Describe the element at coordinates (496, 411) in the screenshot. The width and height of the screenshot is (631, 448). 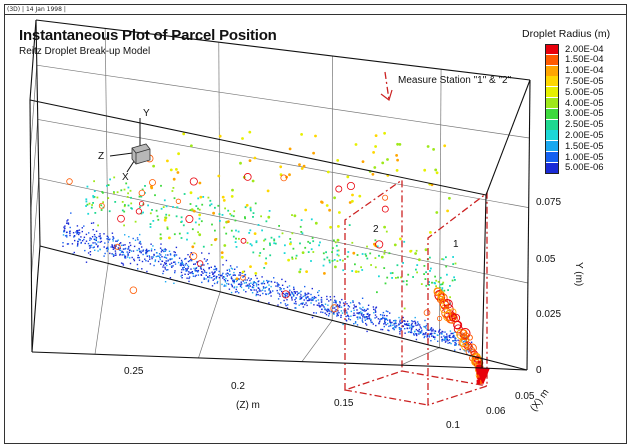
I see `x-tick-label: 0.06` at that location.